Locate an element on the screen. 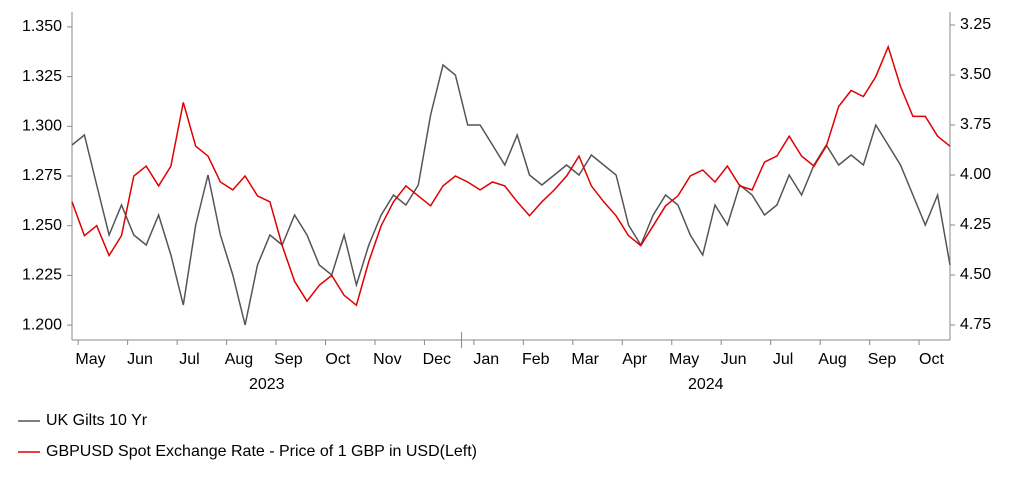  y-tick-label: 1.250 is located at coordinates (42, 225).